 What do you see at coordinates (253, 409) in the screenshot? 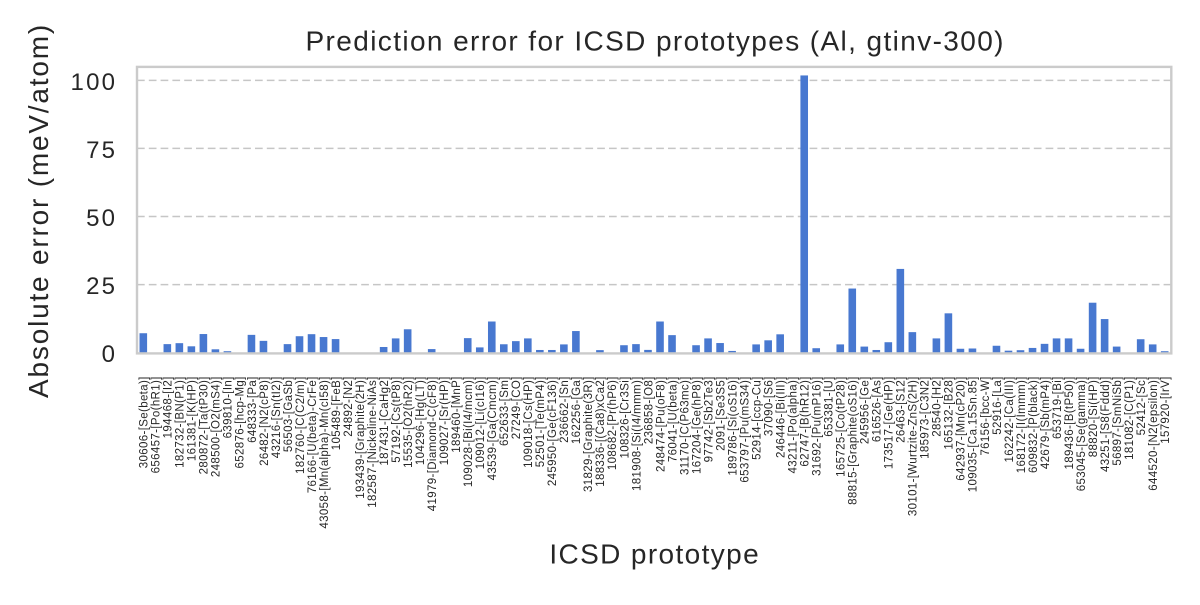
I see `svg-text: 648333-[Pa]` at bounding box center [253, 409].